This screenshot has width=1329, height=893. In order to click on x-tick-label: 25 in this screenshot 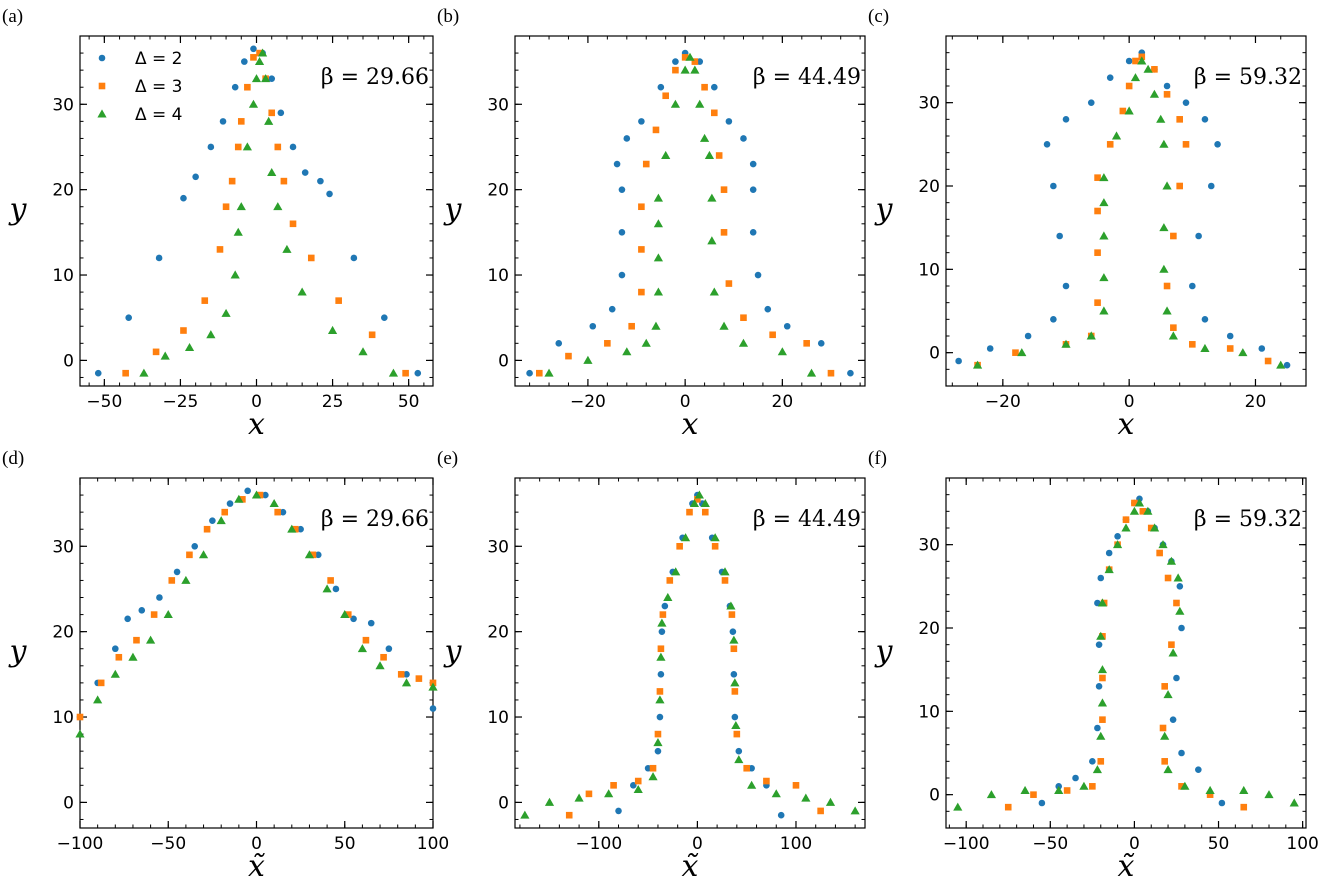, I will do `click(333, 402)`.